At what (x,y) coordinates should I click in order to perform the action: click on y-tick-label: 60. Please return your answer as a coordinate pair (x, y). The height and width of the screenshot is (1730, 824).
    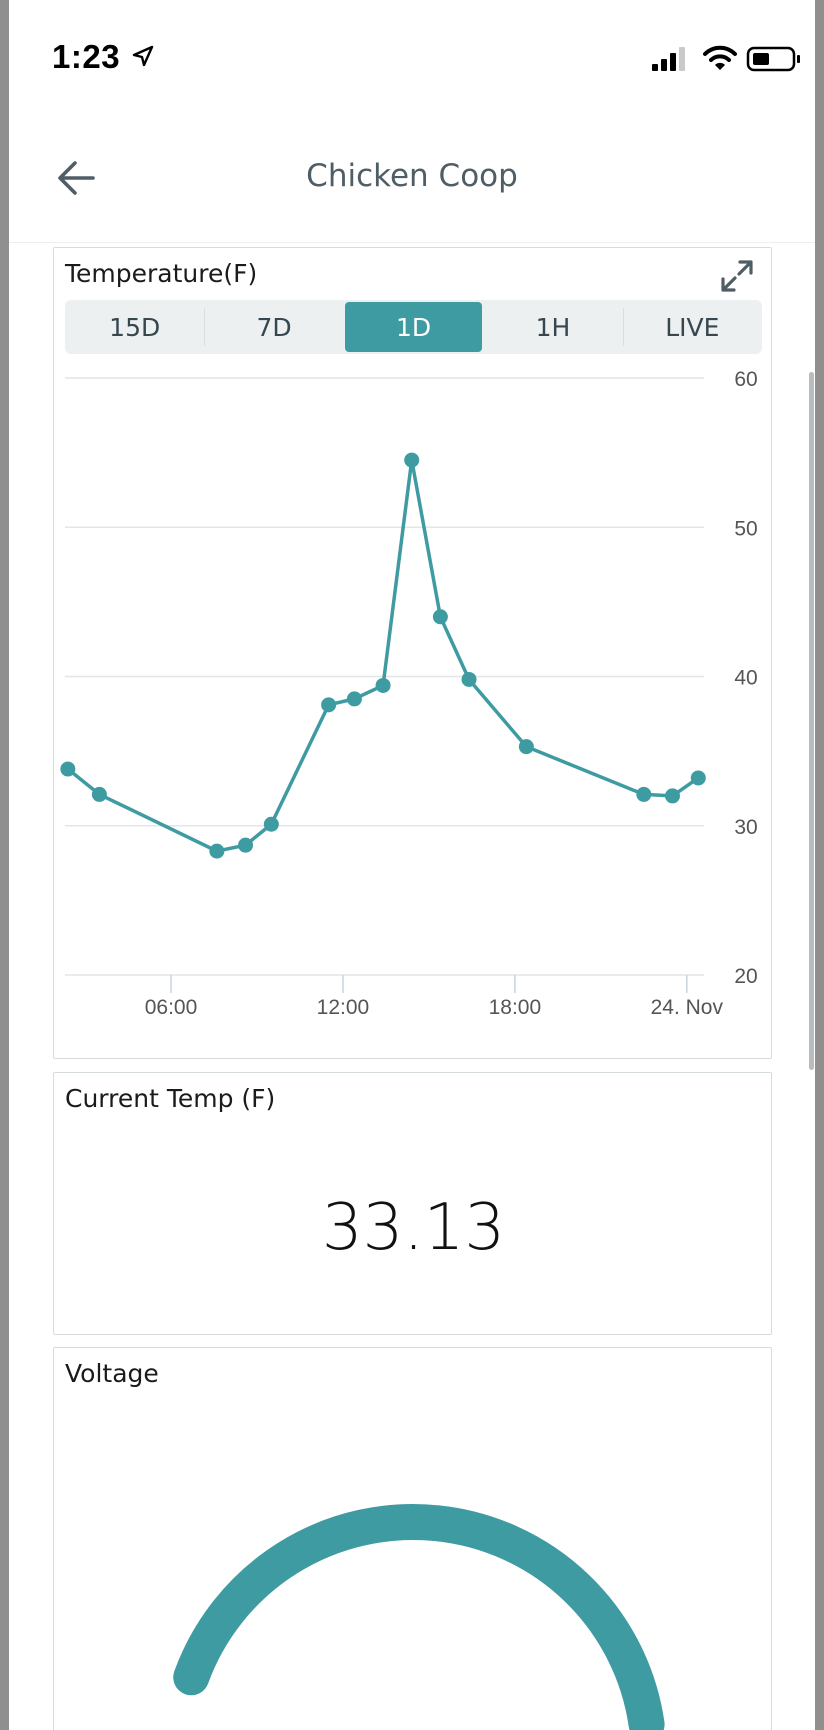
    Looking at the image, I should click on (745, 379).